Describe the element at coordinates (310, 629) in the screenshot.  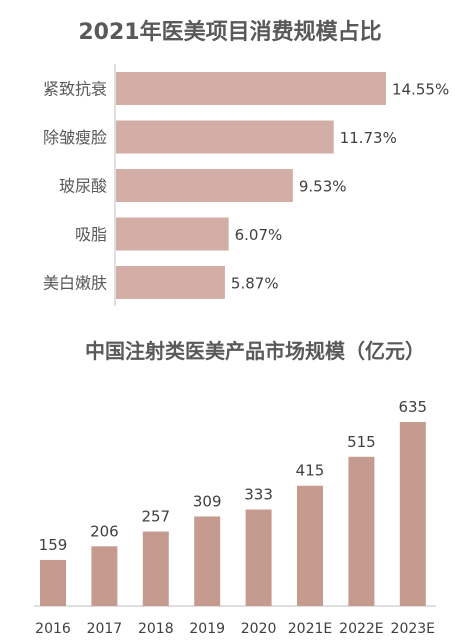
I see `x-tick-label: 2021E` at that location.